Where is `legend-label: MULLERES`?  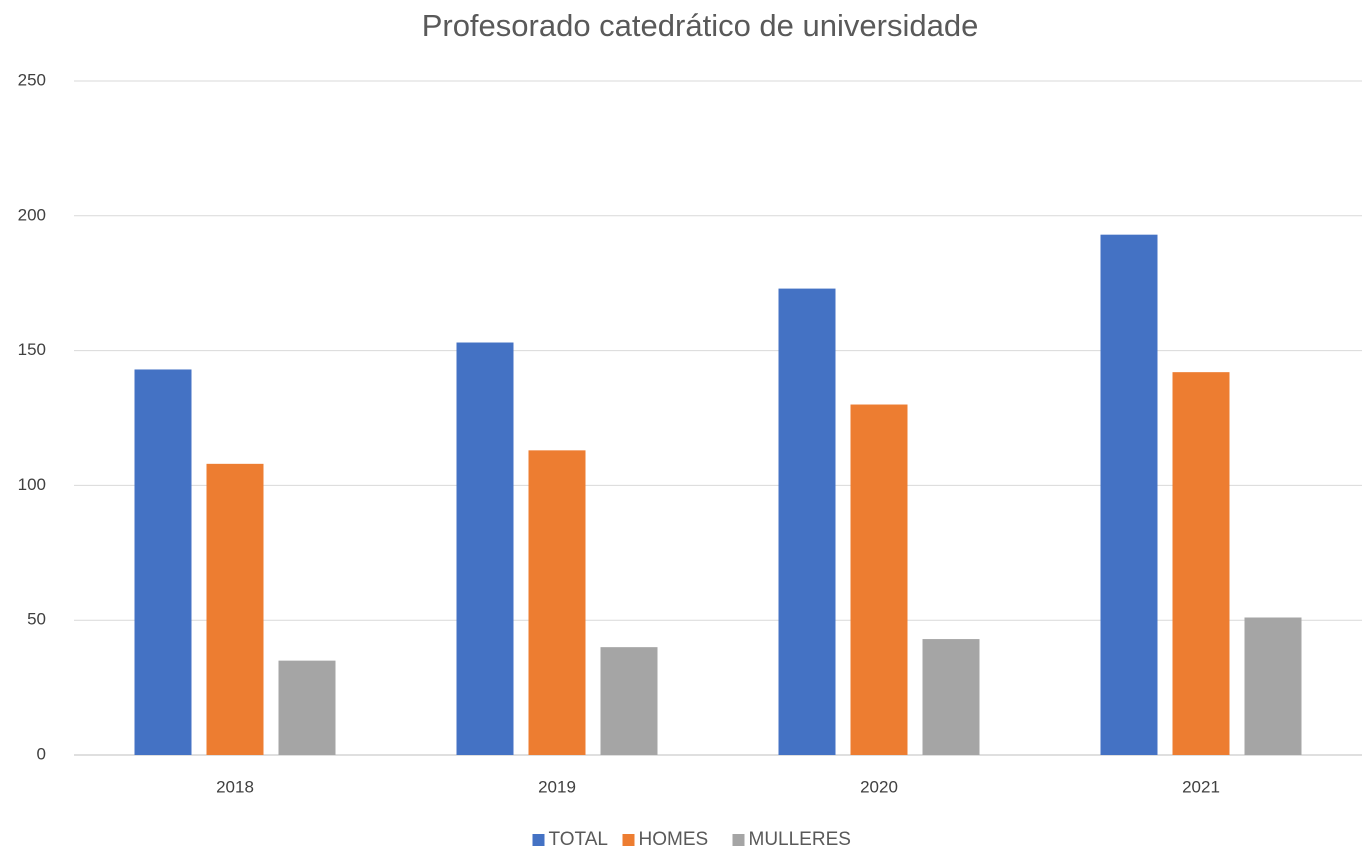 legend-label: MULLERES is located at coordinates (800, 839).